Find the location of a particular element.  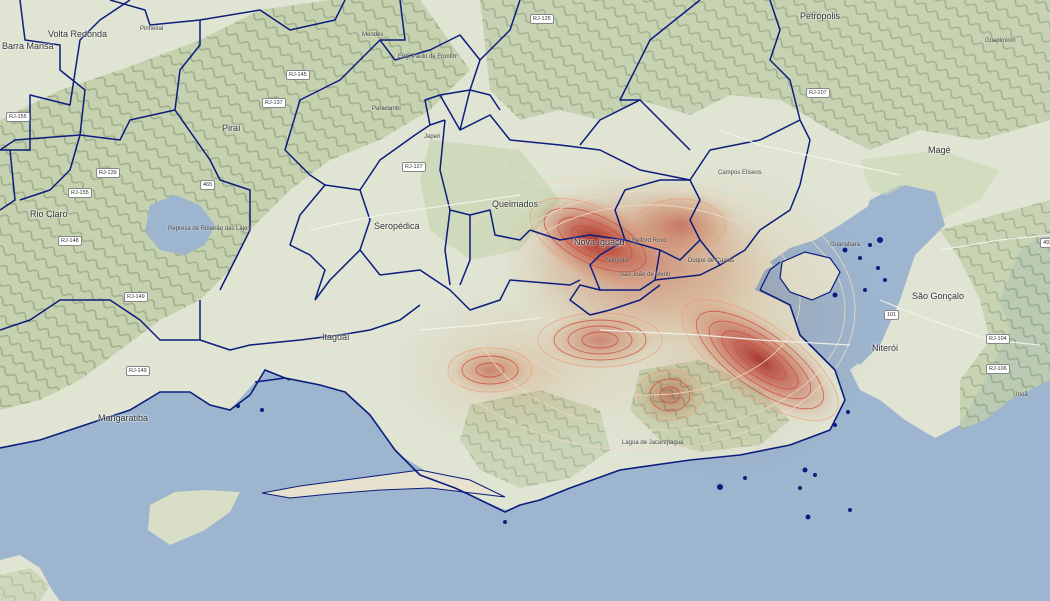

serra-north is located at coordinates (765, 75).